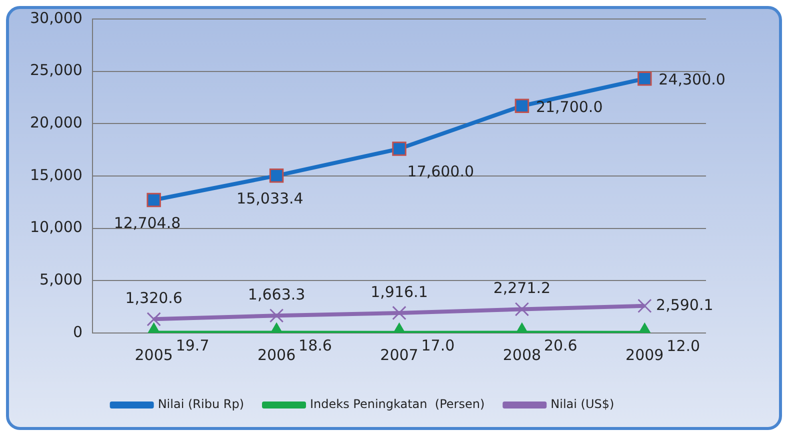 Image resolution: width=786 pixels, height=433 pixels. Describe the element at coordinates (56, 175) in the screenshot. I see `y-tick-label: 15,000` at that location.